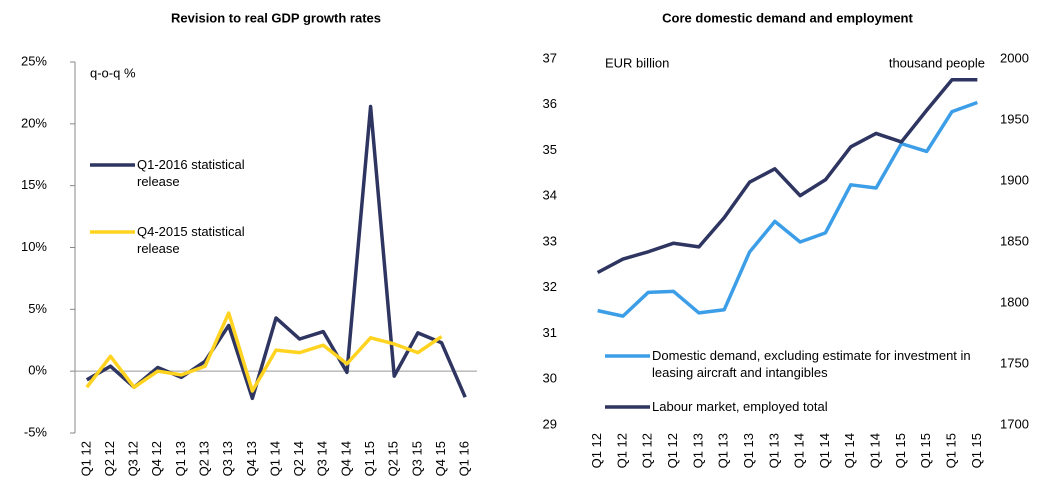  Describe the element at coordinates (550, 286) in the screenshot. I see `y-tick-label: 32` at that location.